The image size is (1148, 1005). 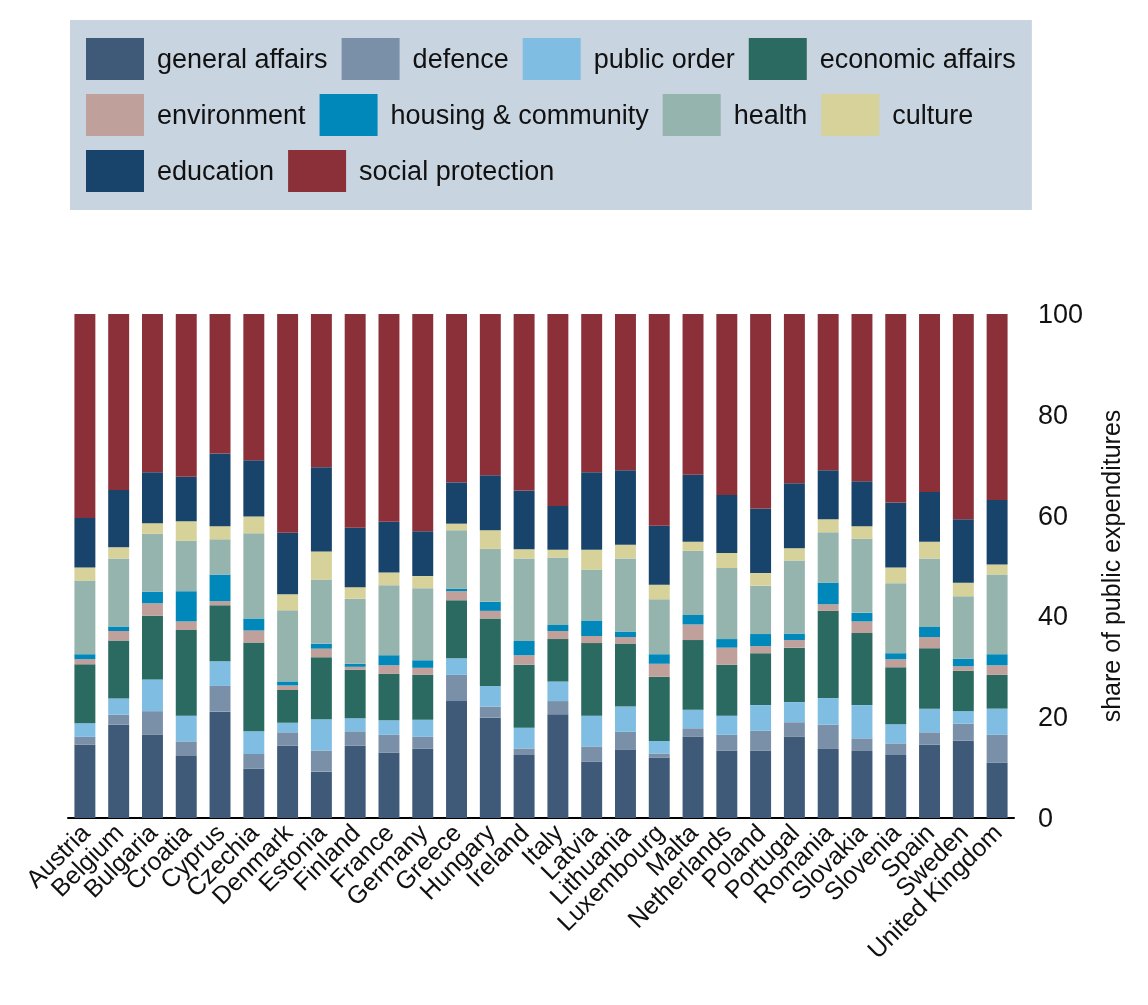 What do you see at coordinates (770, 115) in the screenshot?
I see `legend-label: health` at bounding box center [770, 115].